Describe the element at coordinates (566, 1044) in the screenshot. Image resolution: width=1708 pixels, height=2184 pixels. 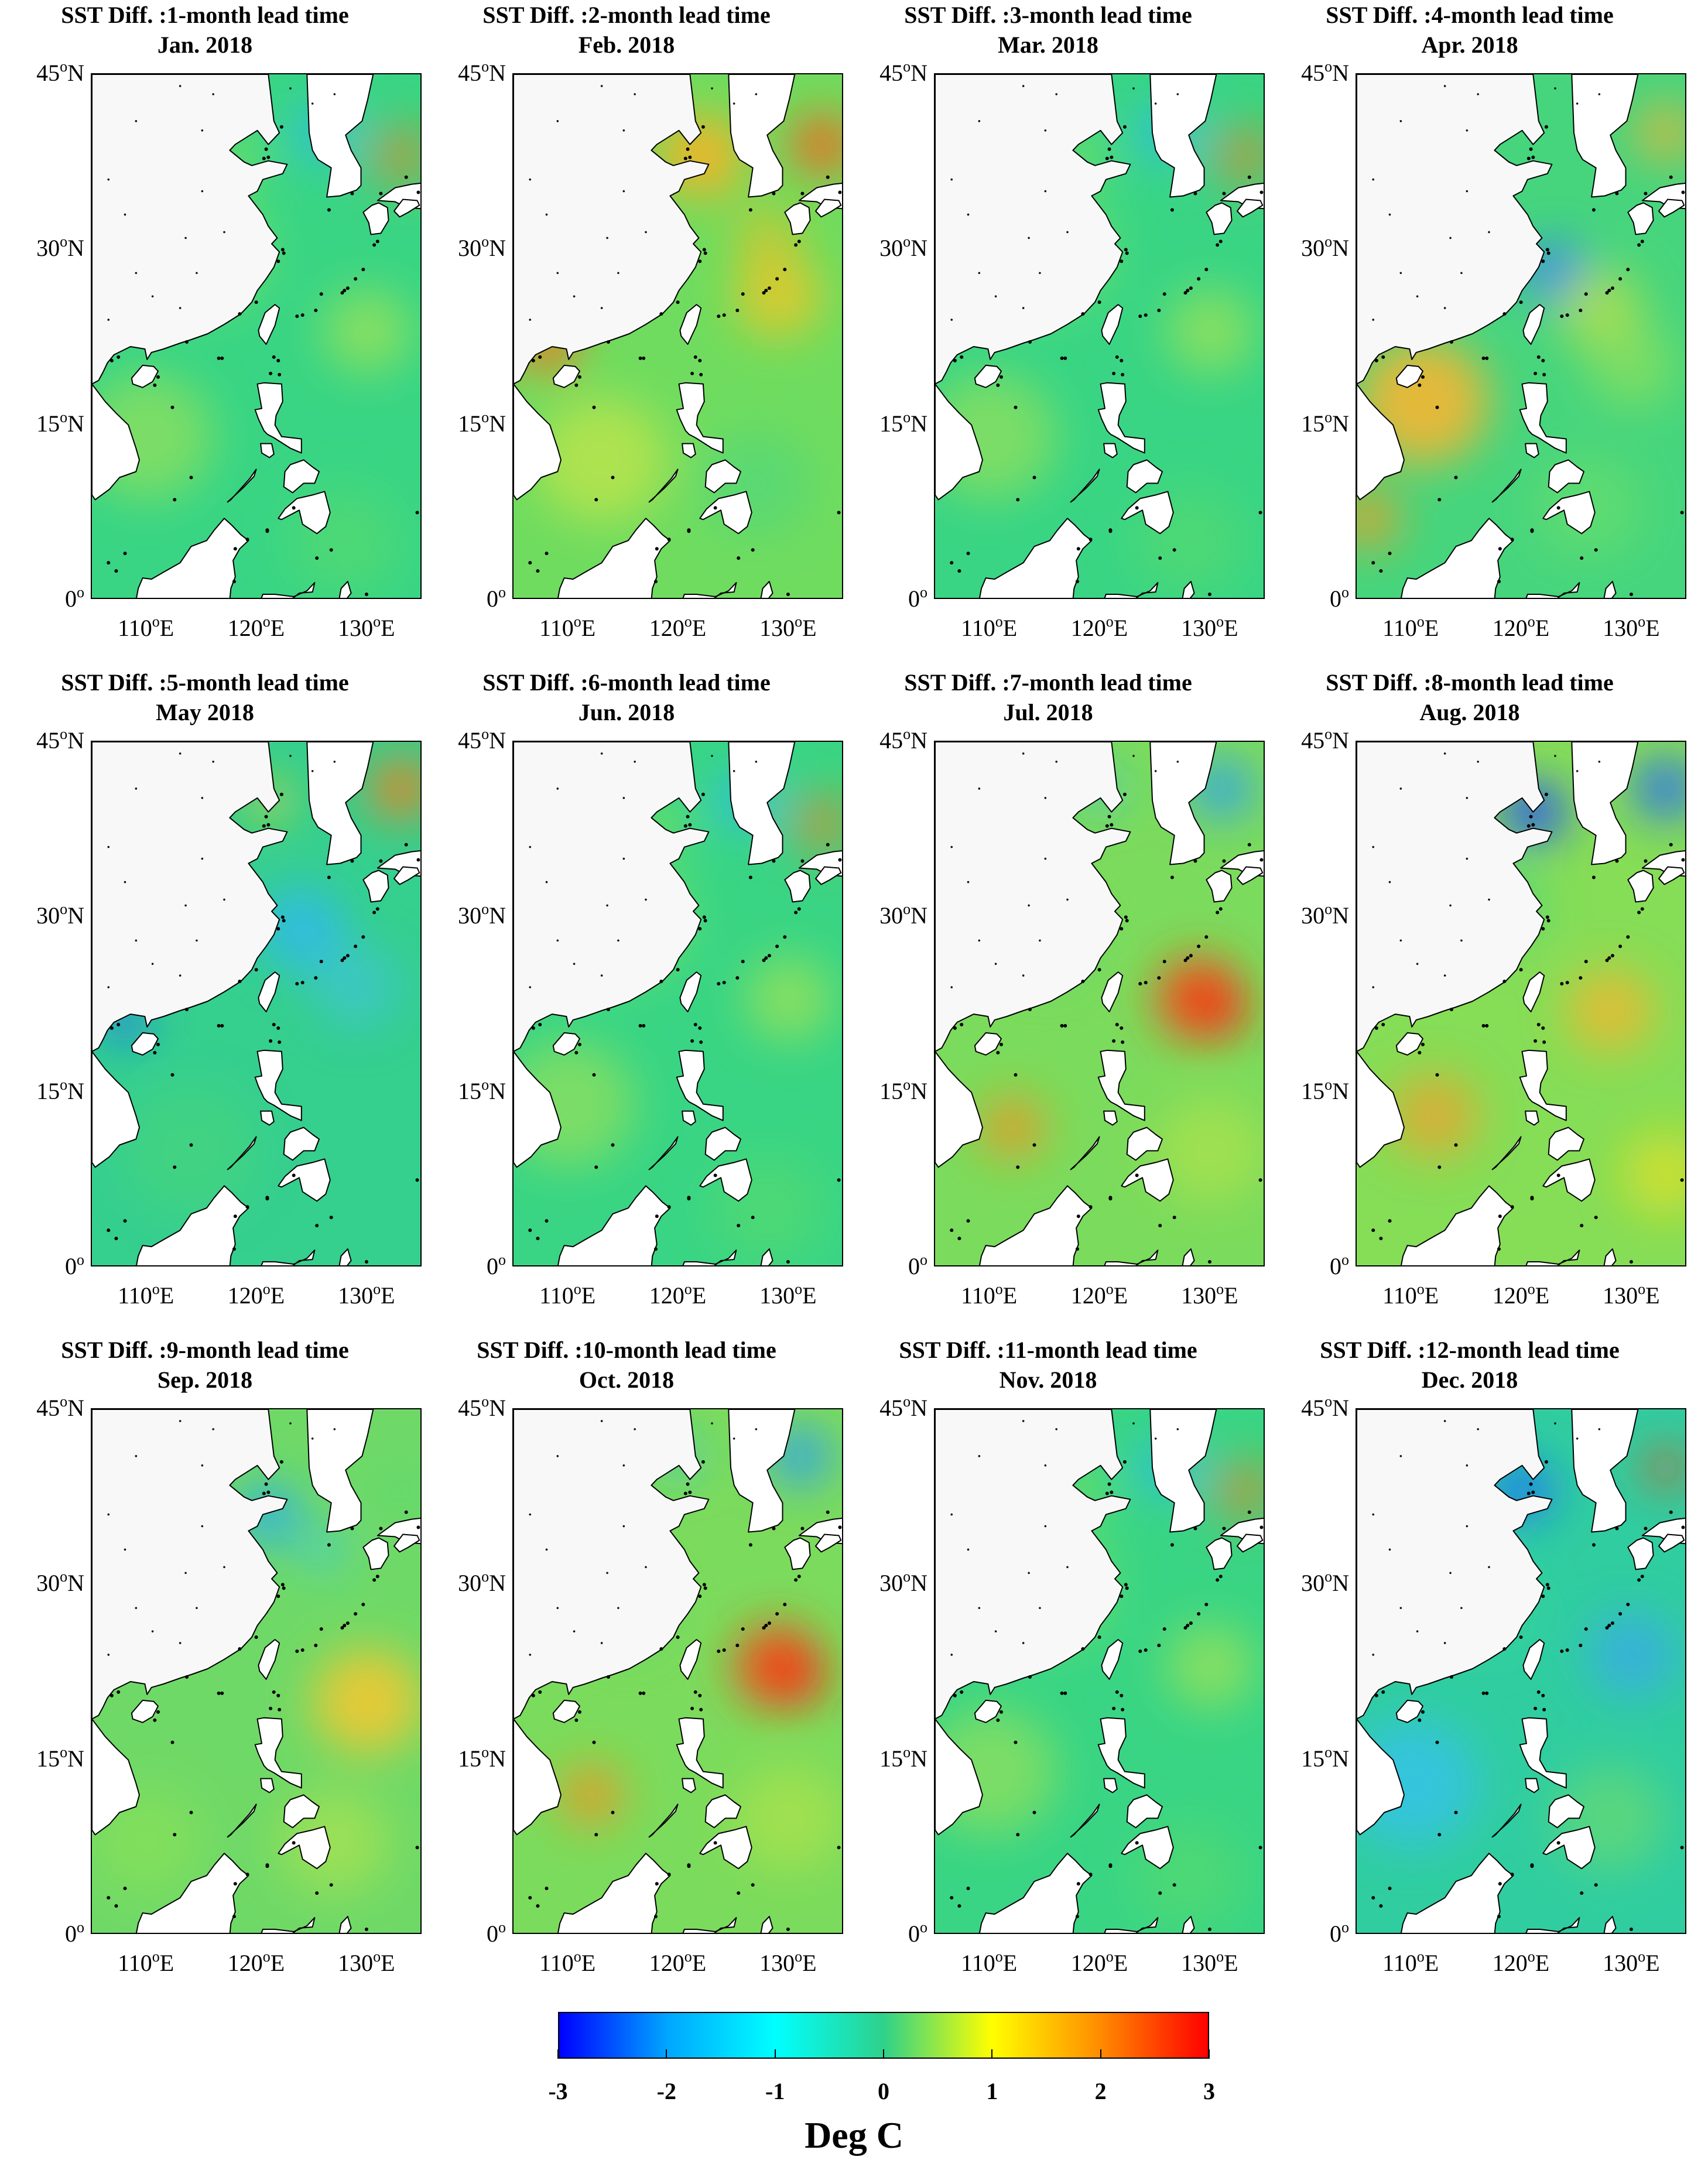
I see `land-hainan` at that location.